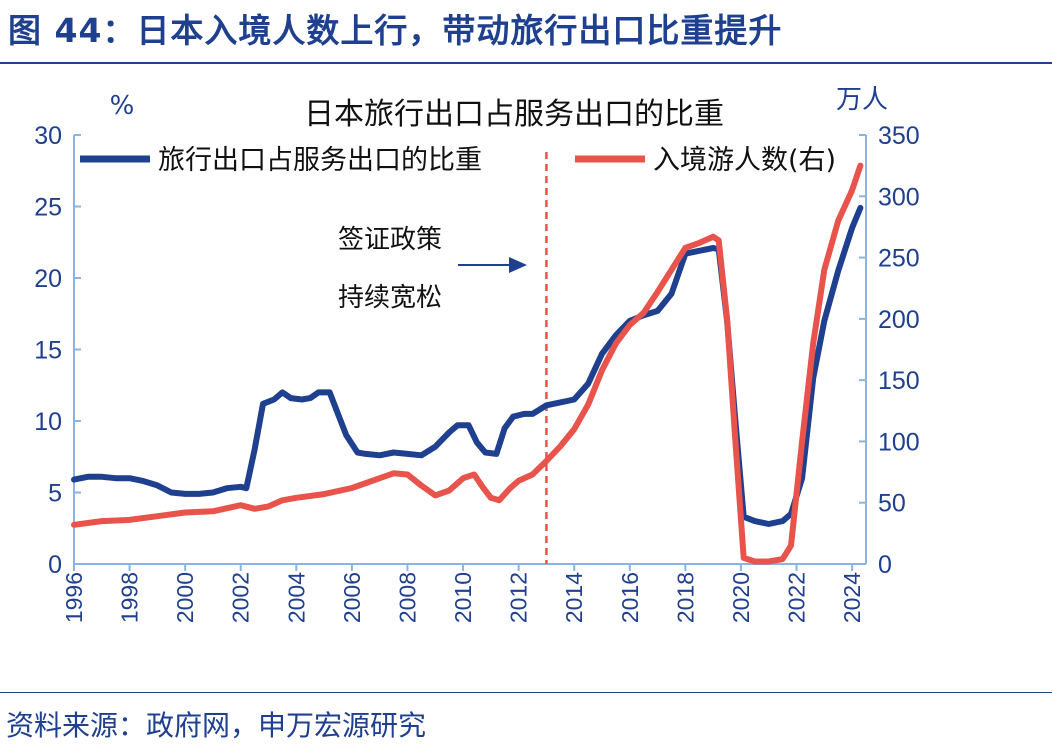 The height and width of the screenshot is (752, 1052). I want to click on figure-title: 图 44：日本入境人数上行，带动旅行出口比重提升, so click(395, 30).